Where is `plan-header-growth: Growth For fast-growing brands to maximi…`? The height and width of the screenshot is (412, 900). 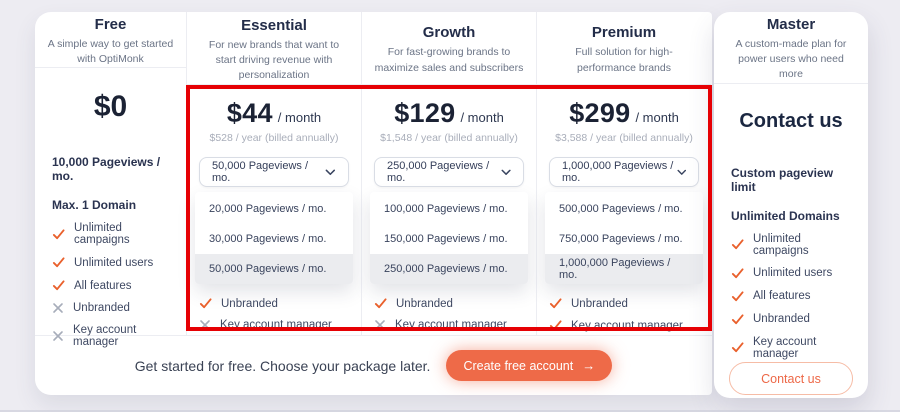 plan-header-growth: Growth For fast-growing brands to maximi… is located at coordinates (449, 48).